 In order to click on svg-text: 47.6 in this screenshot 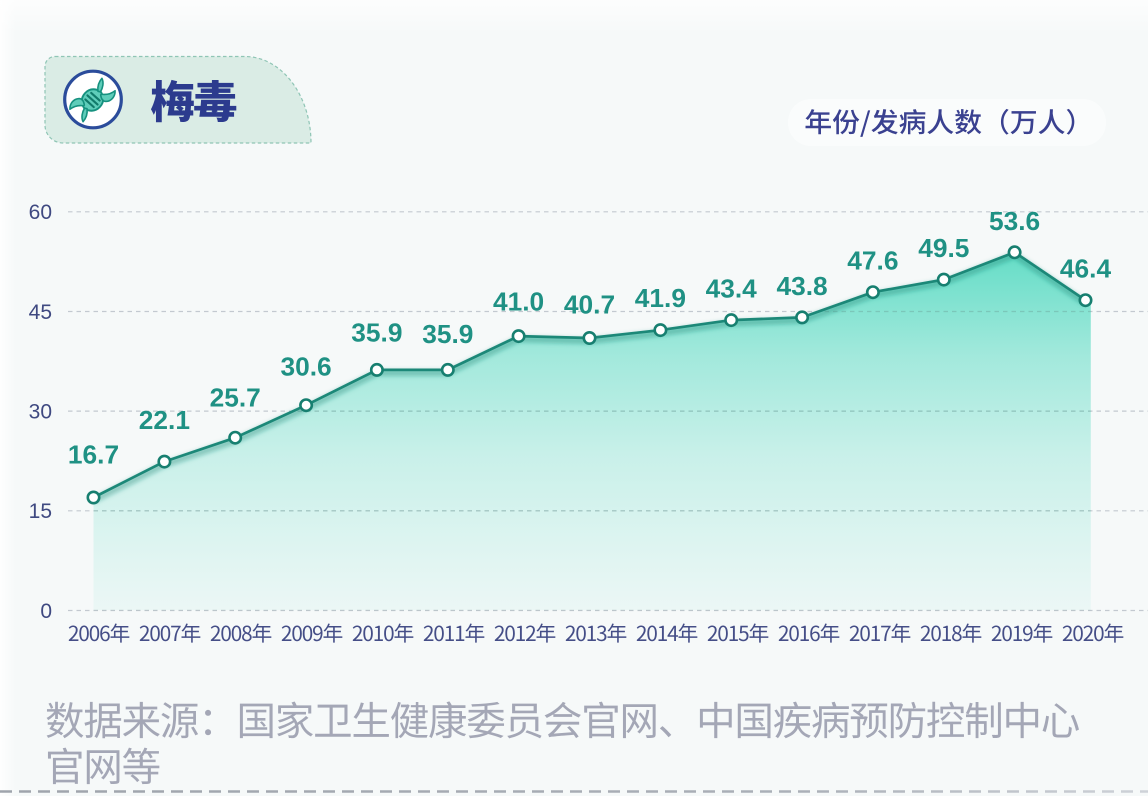, I will do `click(872, 261)`.